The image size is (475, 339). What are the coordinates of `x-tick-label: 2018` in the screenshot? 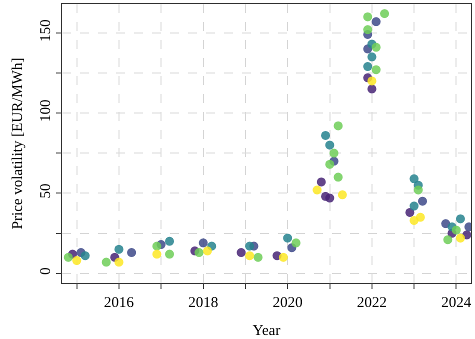 It's located at (203, 303).